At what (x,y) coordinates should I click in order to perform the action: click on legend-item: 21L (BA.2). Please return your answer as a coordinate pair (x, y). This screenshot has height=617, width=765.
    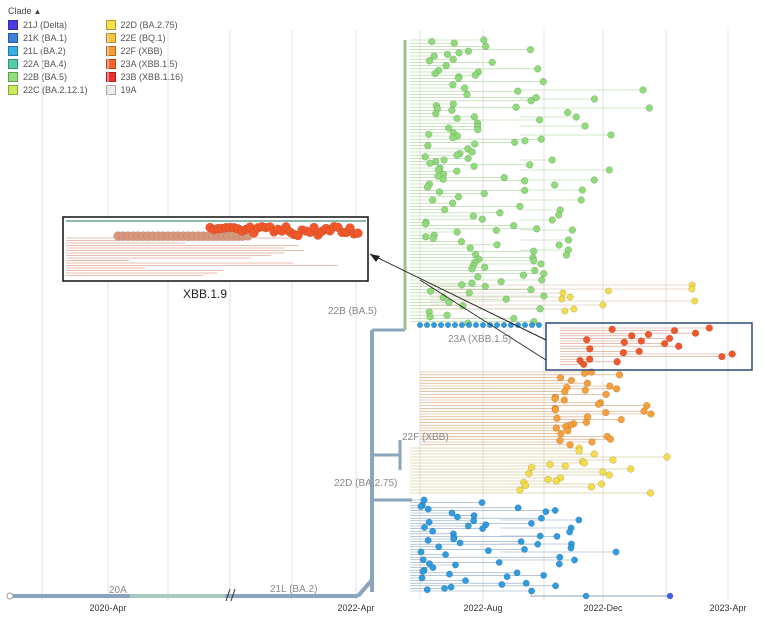
    Looking at the image, I should click on (48, 50).